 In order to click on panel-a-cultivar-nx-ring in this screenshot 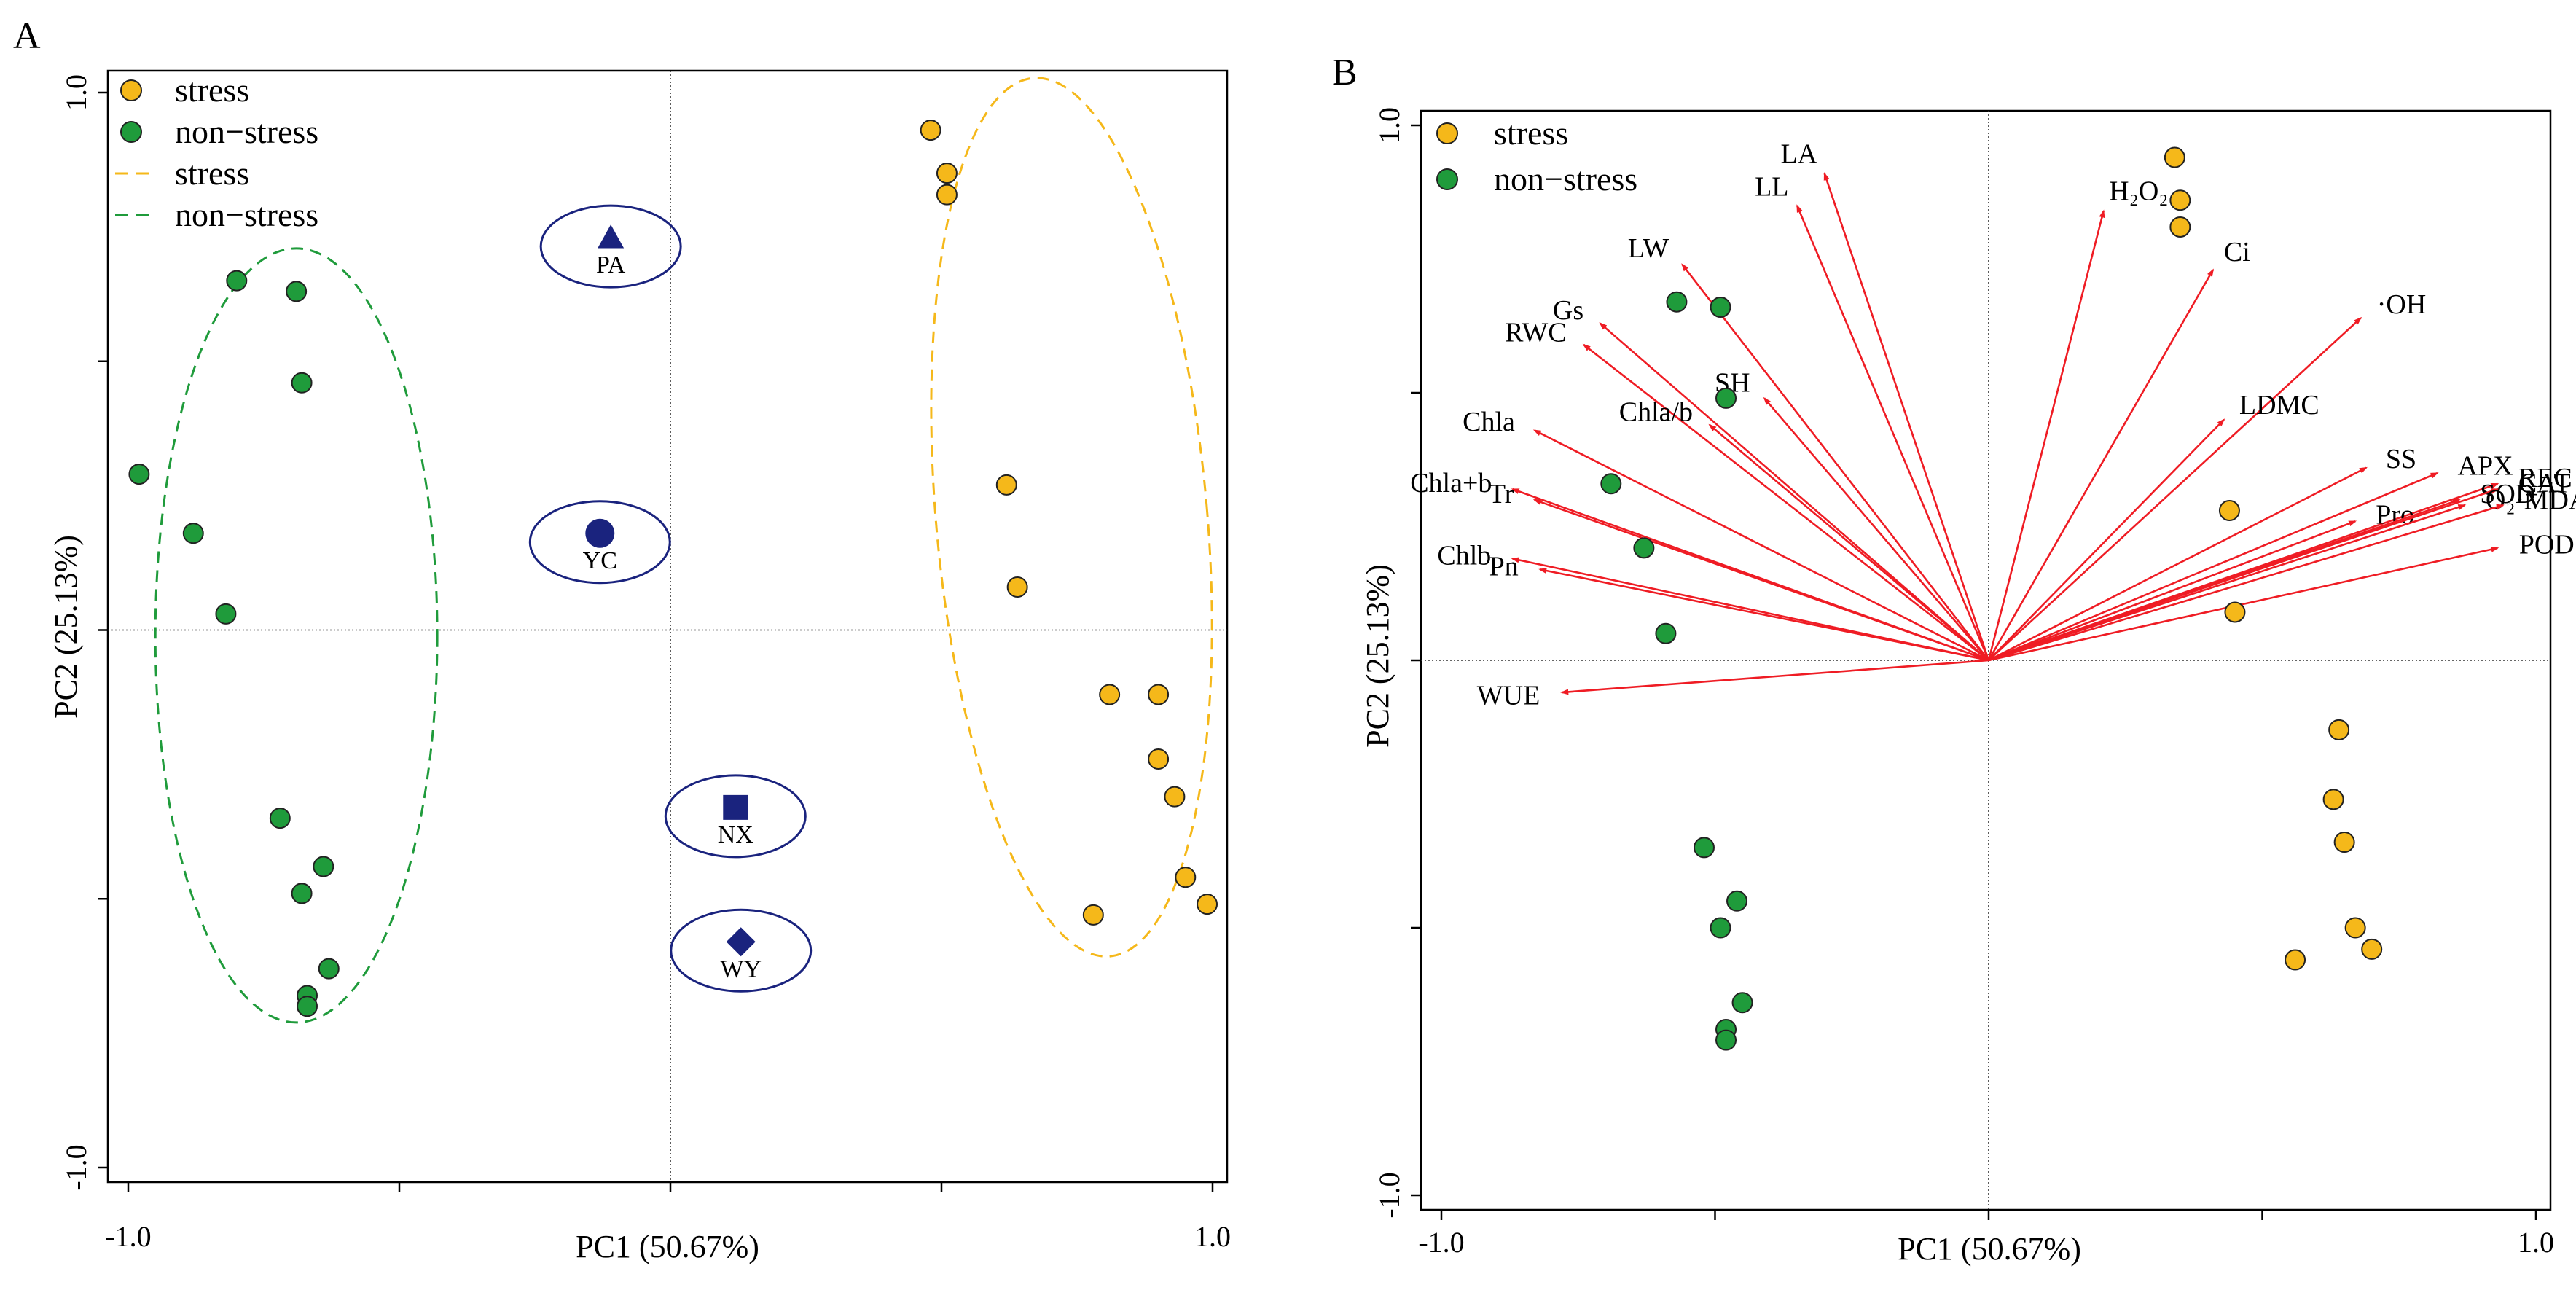, I will do `click(735, 816)`.